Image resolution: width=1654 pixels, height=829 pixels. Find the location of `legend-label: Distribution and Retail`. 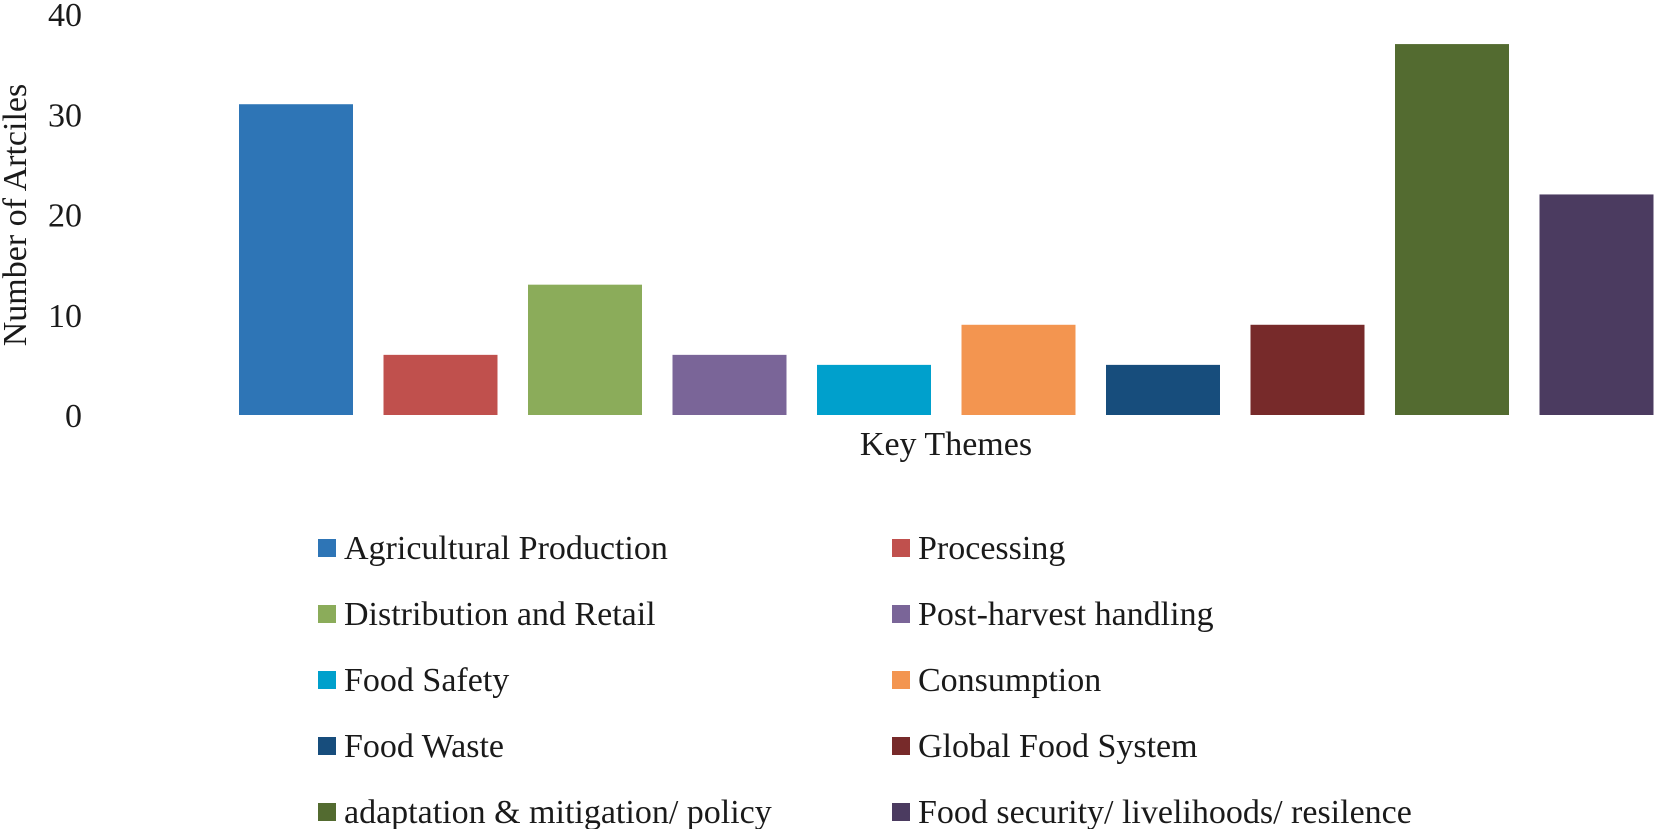

legend-label: Distribution and Retail is located at coordinates (500, 614).